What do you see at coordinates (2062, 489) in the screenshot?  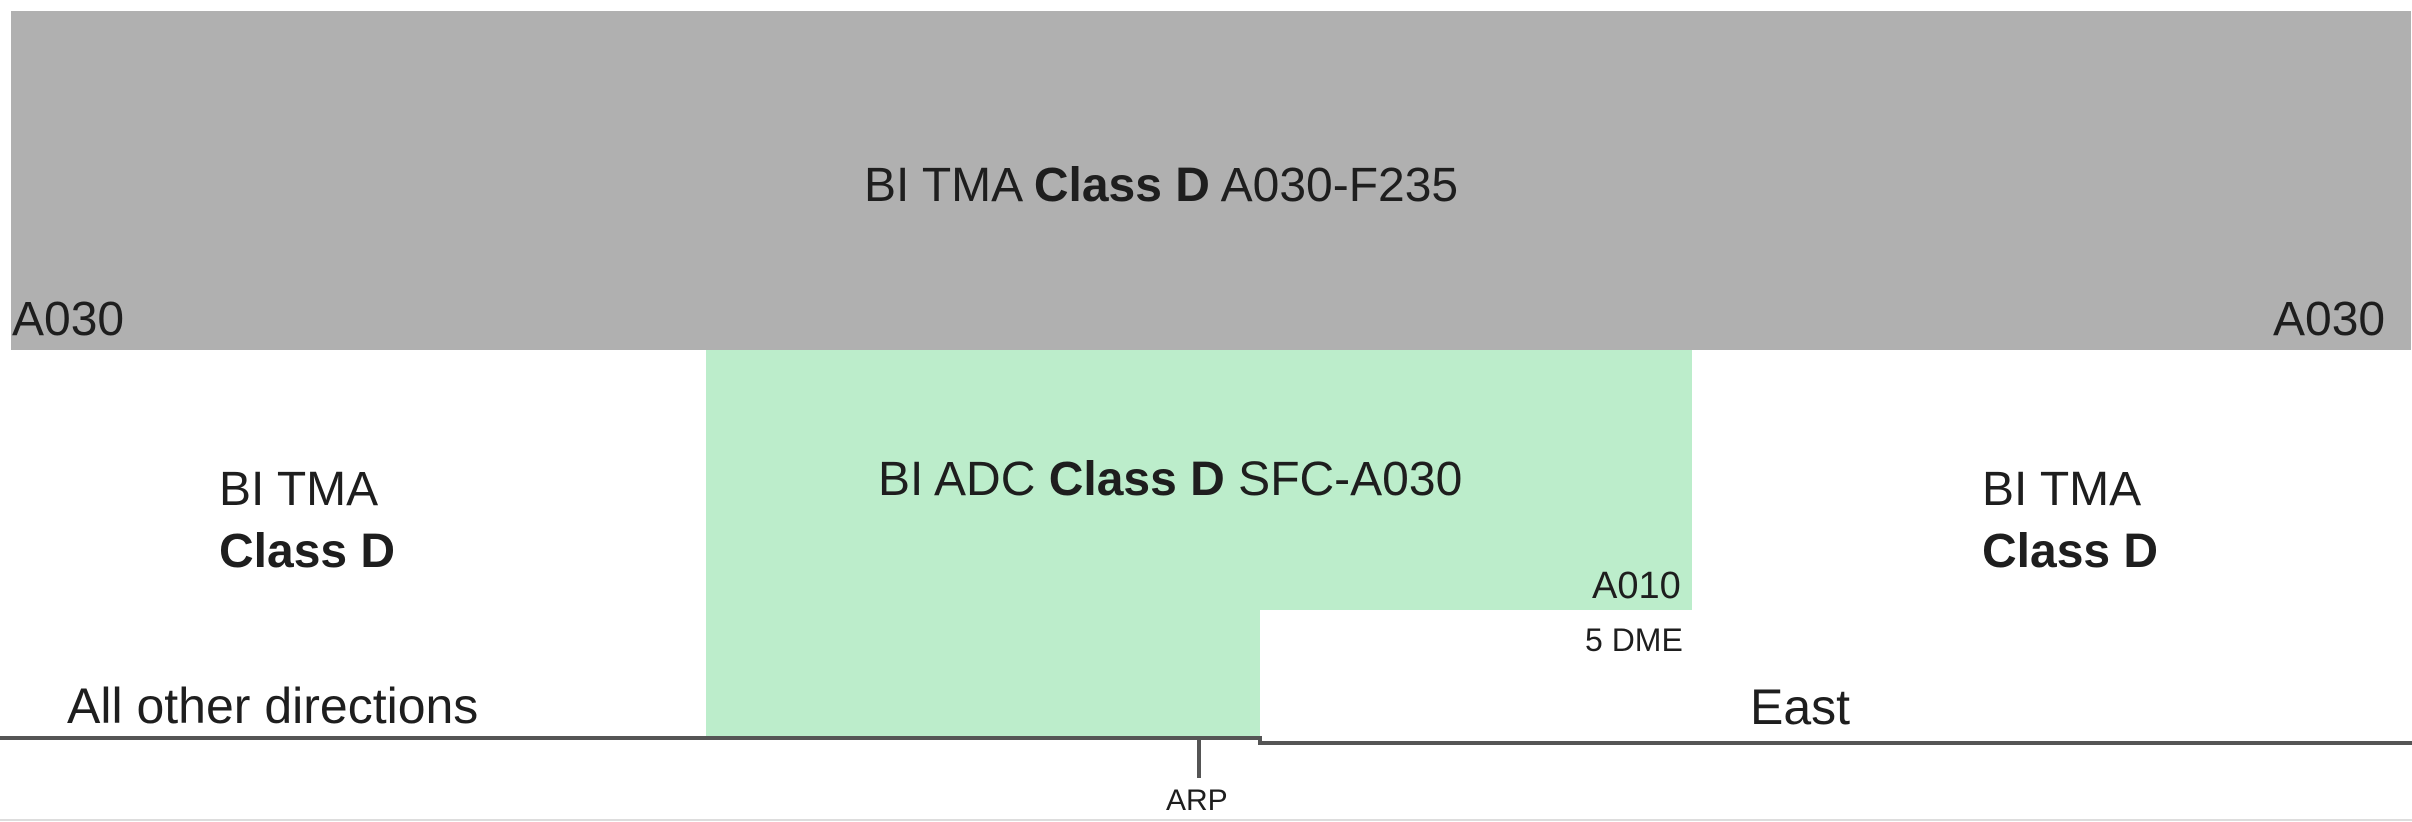 I see `right-sector-name: BI TMA` at bounding box center [2062, 489].